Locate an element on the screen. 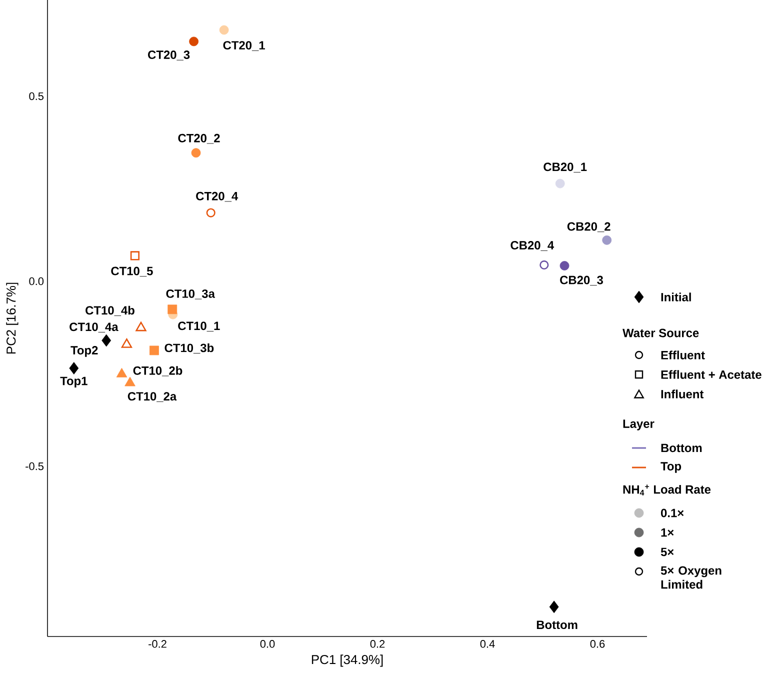 This screenshot has width=767, height=674. text: Bottom is located at coordinates (681, 448).